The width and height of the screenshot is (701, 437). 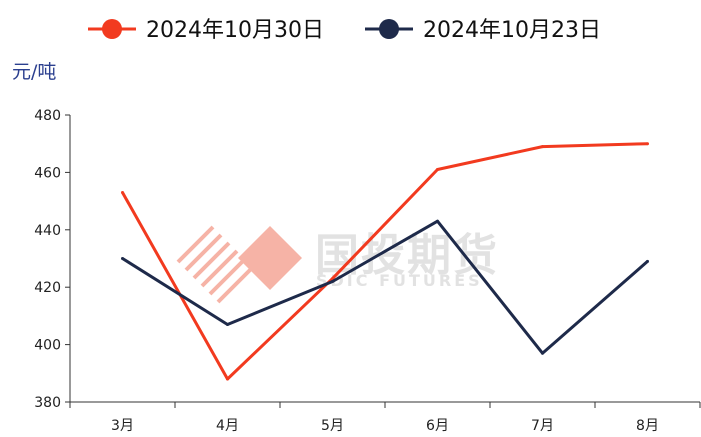 I want to click on x-tick-label: 8月, so click(x=647, y=426).